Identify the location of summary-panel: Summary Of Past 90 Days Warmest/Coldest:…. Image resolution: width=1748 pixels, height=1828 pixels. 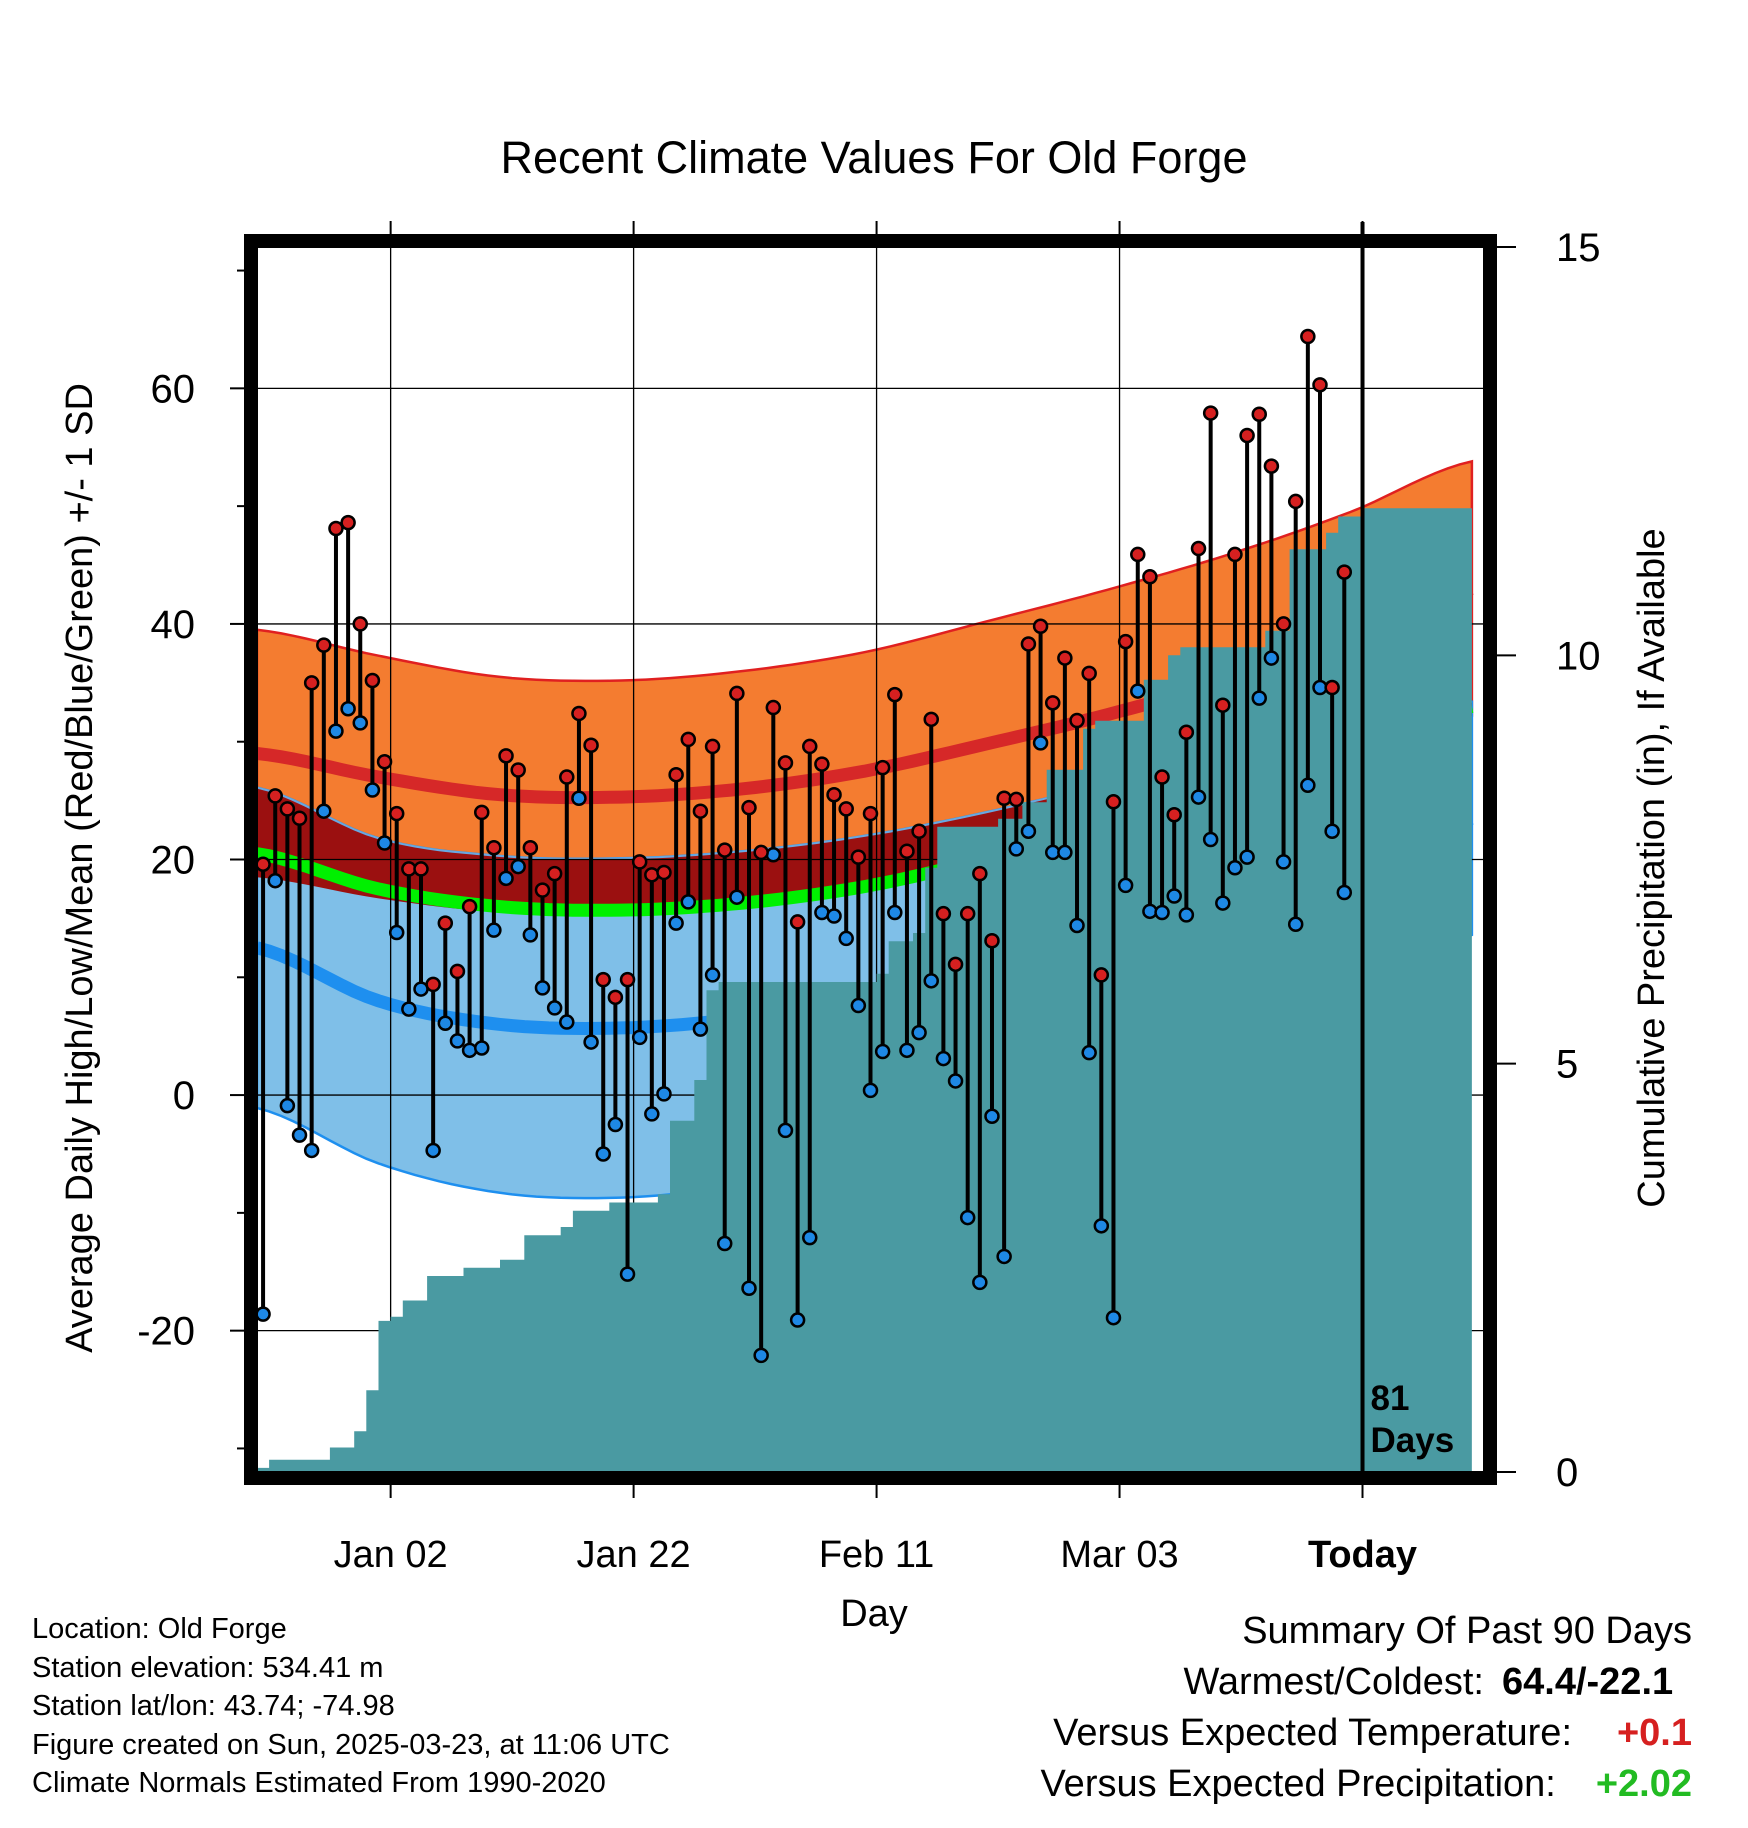
(1366, 1708).